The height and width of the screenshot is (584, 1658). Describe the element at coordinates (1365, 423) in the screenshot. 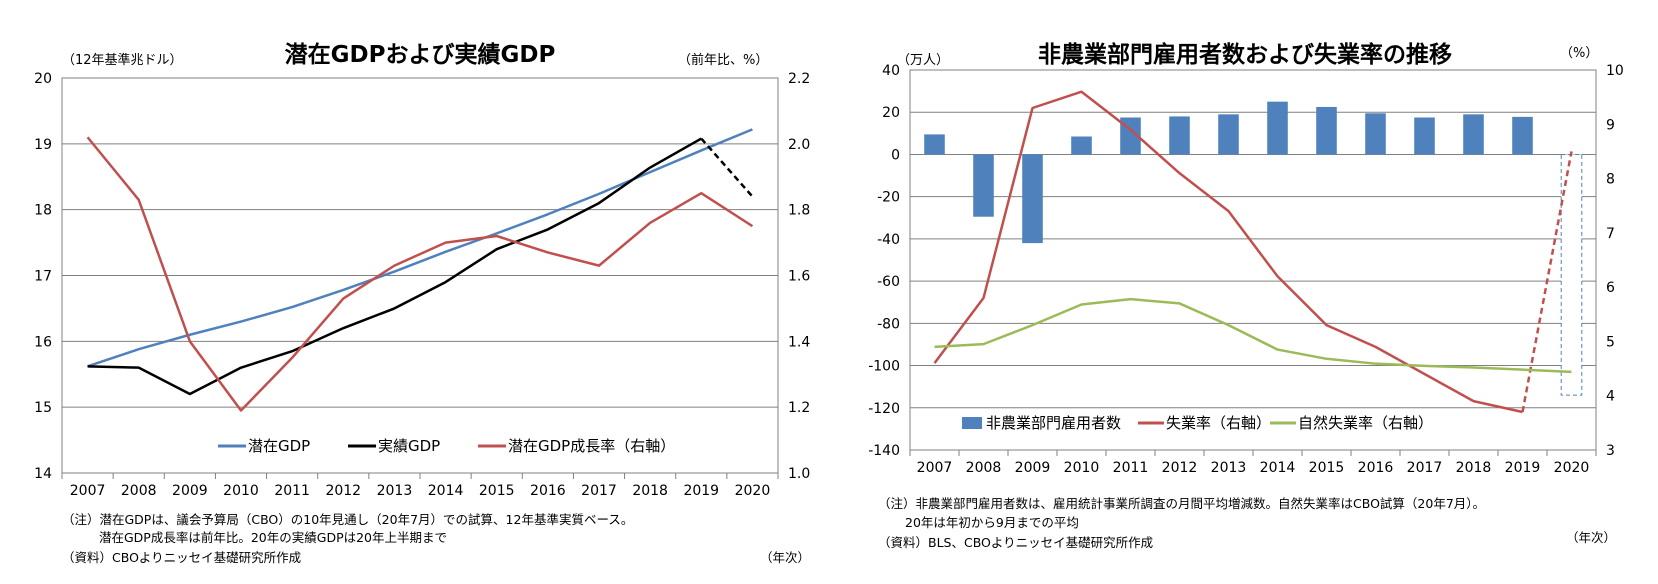

I see `legend-natural-rate: 自然失業率（右軸）` at that location.